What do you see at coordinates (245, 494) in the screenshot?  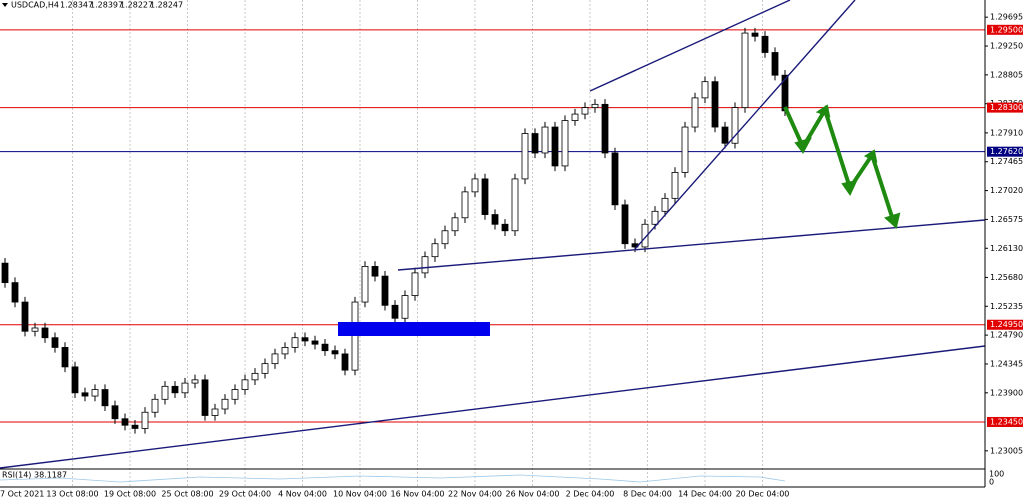 I see `x-tick-label: 29 Oct 04:00` at bounding box center [245, 494].